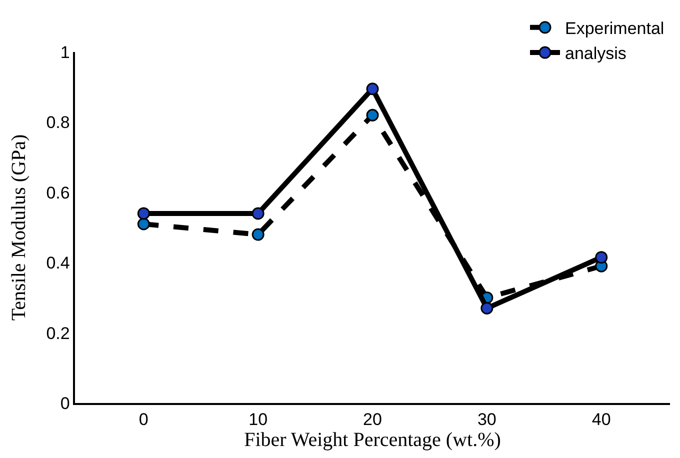  I want to click on y-axis-title: Tensile Modulus (GPa), so click(19, 227).